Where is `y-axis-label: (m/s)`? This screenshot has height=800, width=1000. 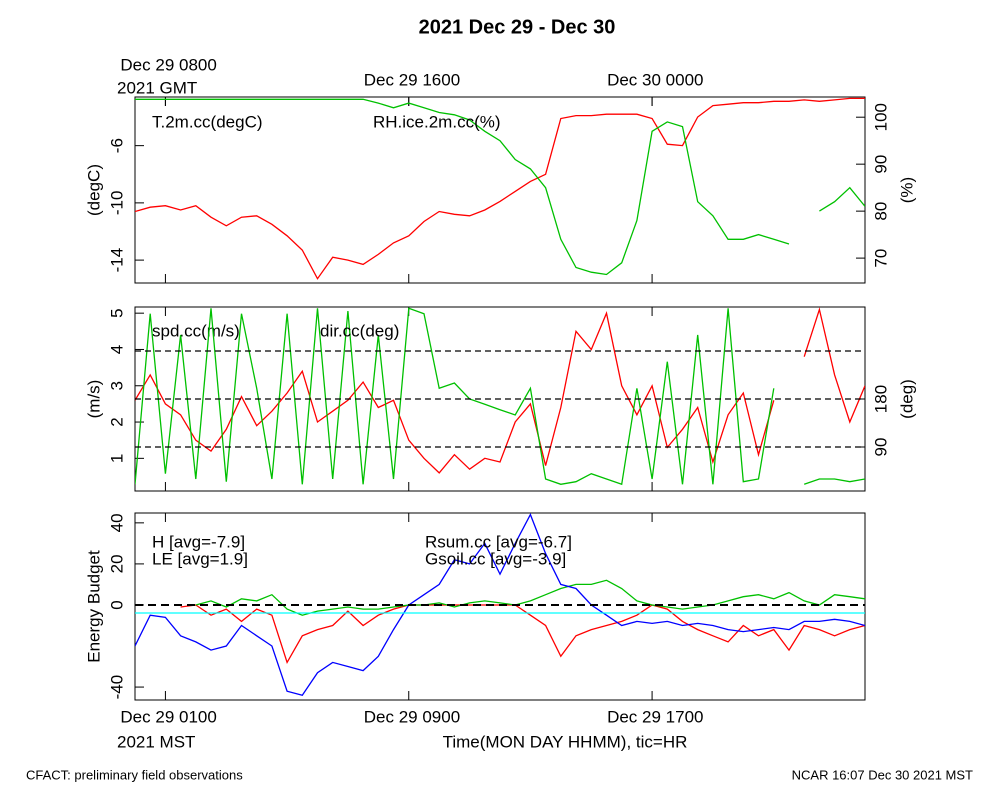 y-axis-label: (m/s) is located at coordinates (93, 399).